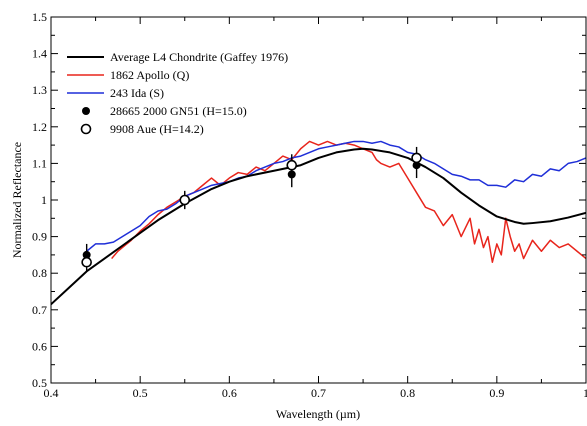 Image resolution: width=587 pixels, height=426 pixels. What do you see at coordinates (585, 393) in the screenshot?
I see `x-tick-label: 1` at bounding box center [585, 393].